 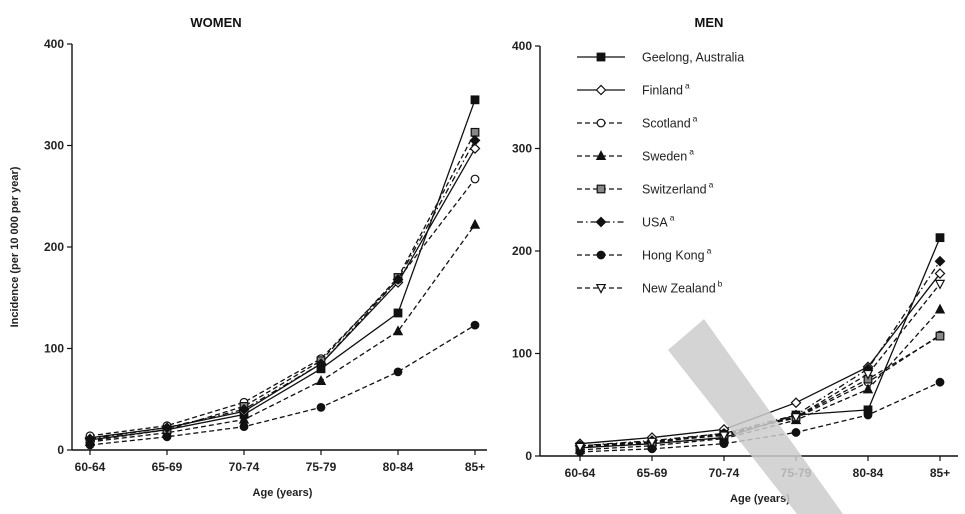 What do you see at coordinates (940, 238) in the screenshot?
I see `men-point-geelong-australia` at bounding box center [940, 238].